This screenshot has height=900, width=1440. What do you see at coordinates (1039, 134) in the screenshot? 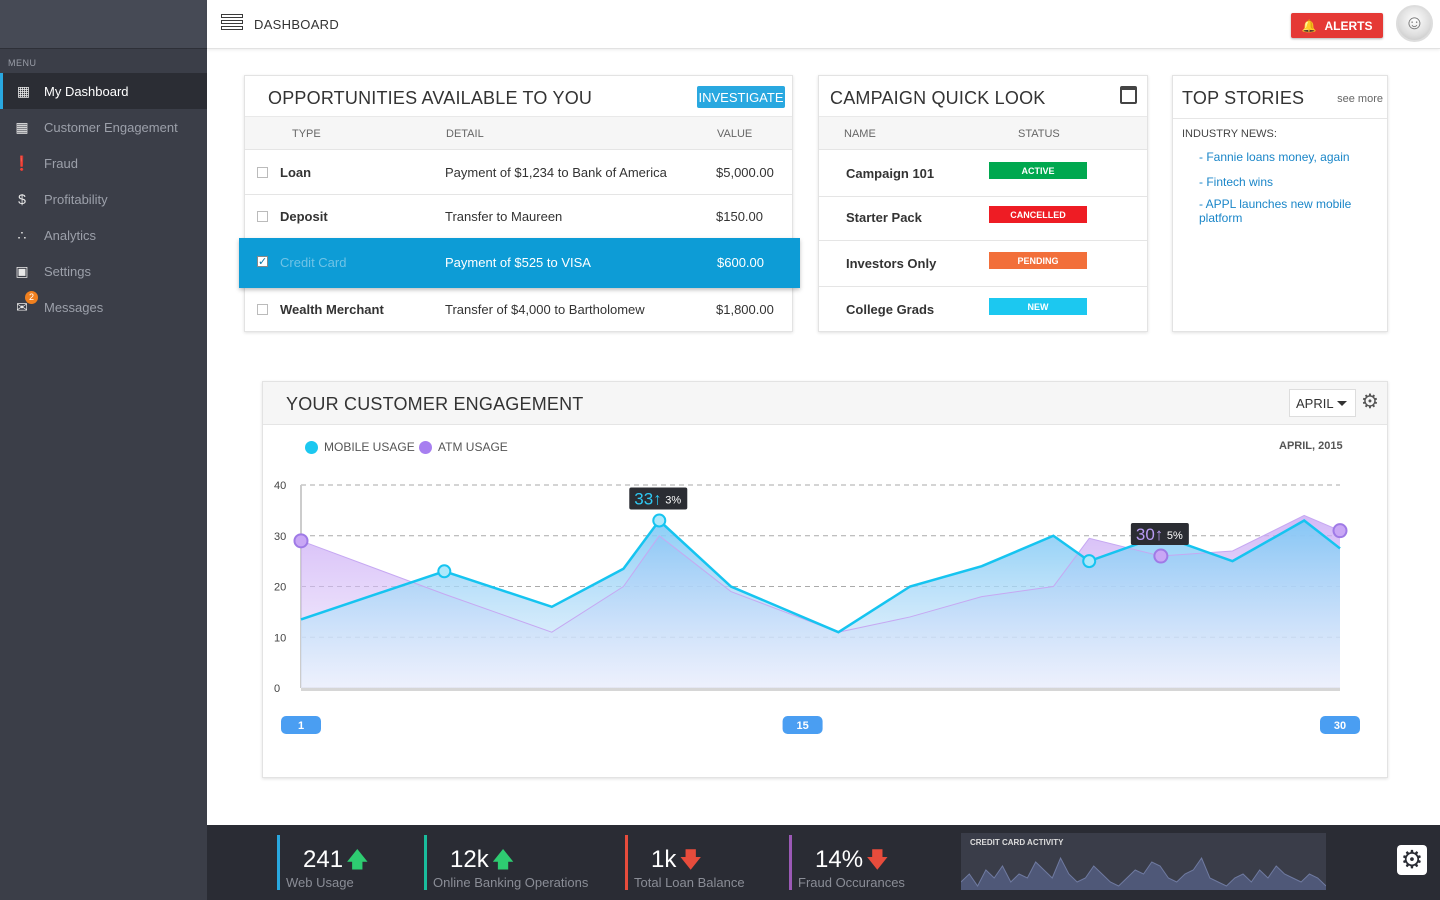
I see `column-header-status: STATUS` at bounding box center [1039, 134].